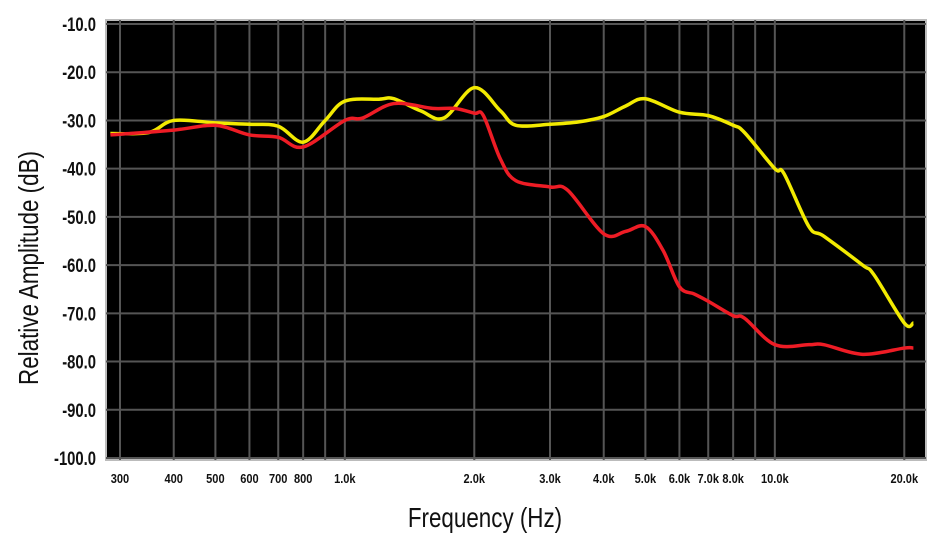 This screenshot has width=940, height=542. I want to click on x-tick-label: 2.0k, so click(475, 478).